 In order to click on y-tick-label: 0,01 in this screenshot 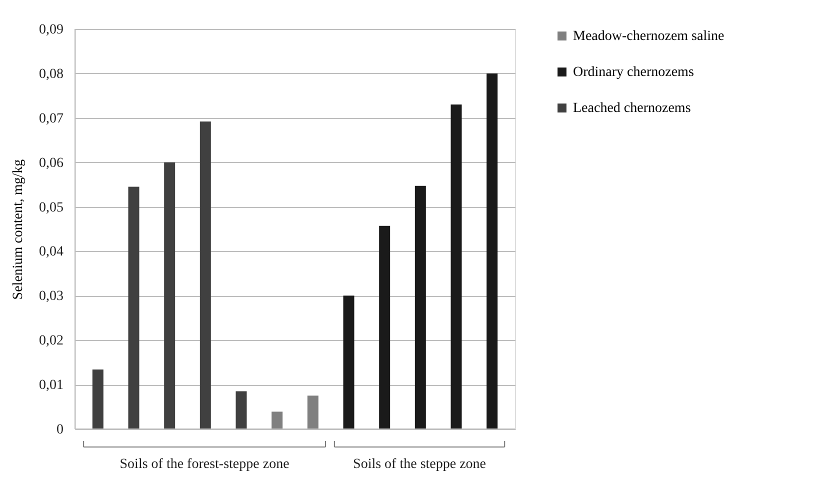, I will do `click(51, 386)`.